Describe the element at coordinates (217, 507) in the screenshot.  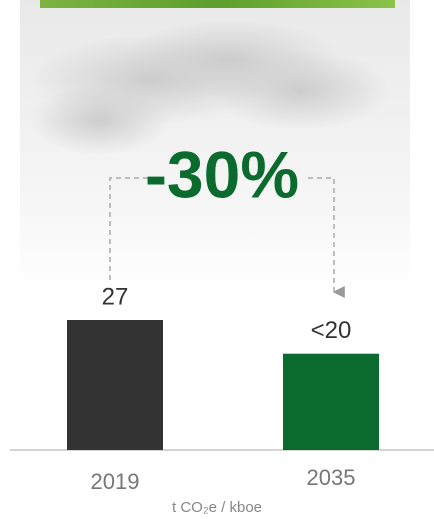
I see `x-axis-label: t CO₂e / kboe` at that location.